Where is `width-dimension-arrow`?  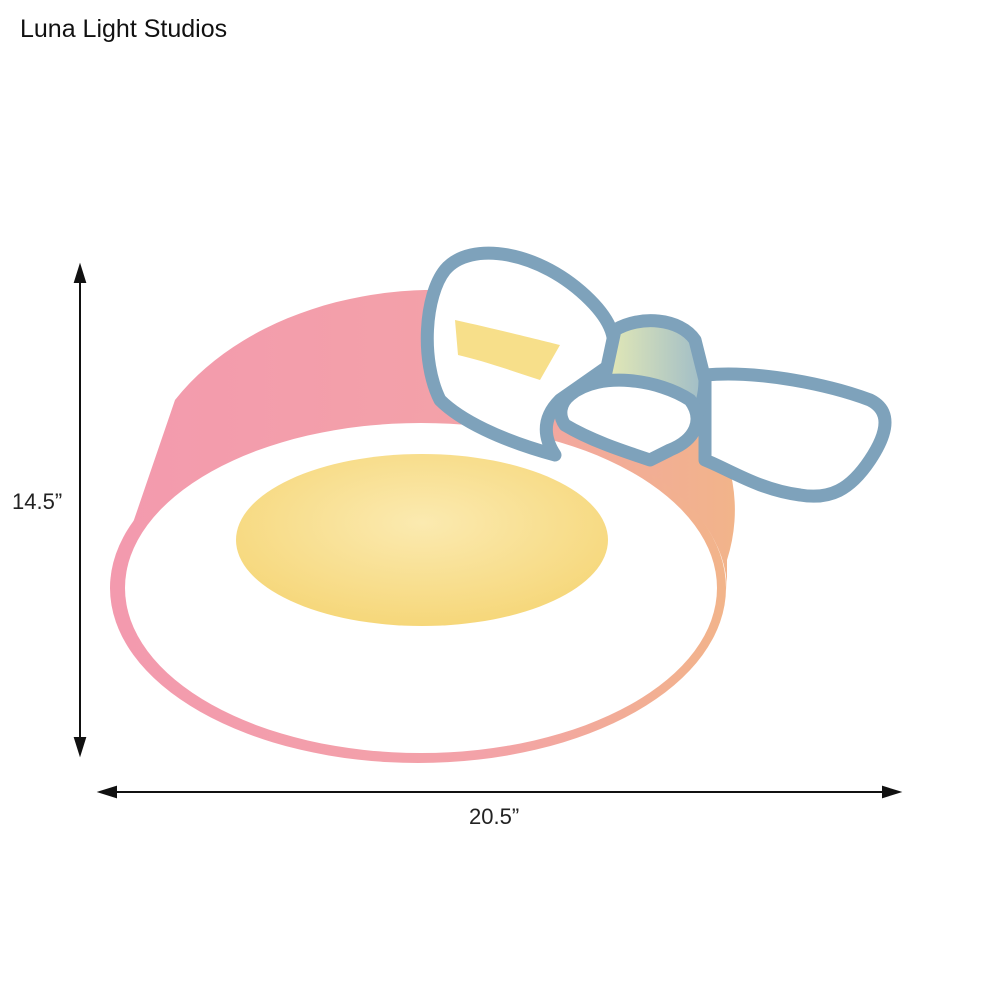 width-dimension-arrow is located at coordinates (499, 792).